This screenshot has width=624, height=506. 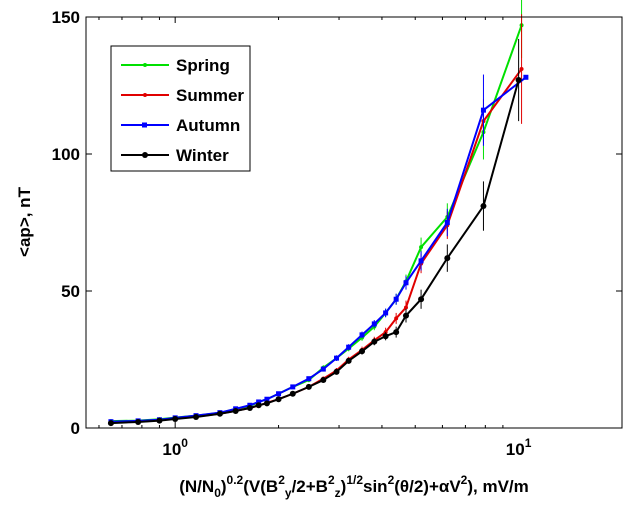 What do you see at coordinates (175, 447) in the screenshot?
I see `x-tick-label: 10⁰` at bounding box center [175, 447].